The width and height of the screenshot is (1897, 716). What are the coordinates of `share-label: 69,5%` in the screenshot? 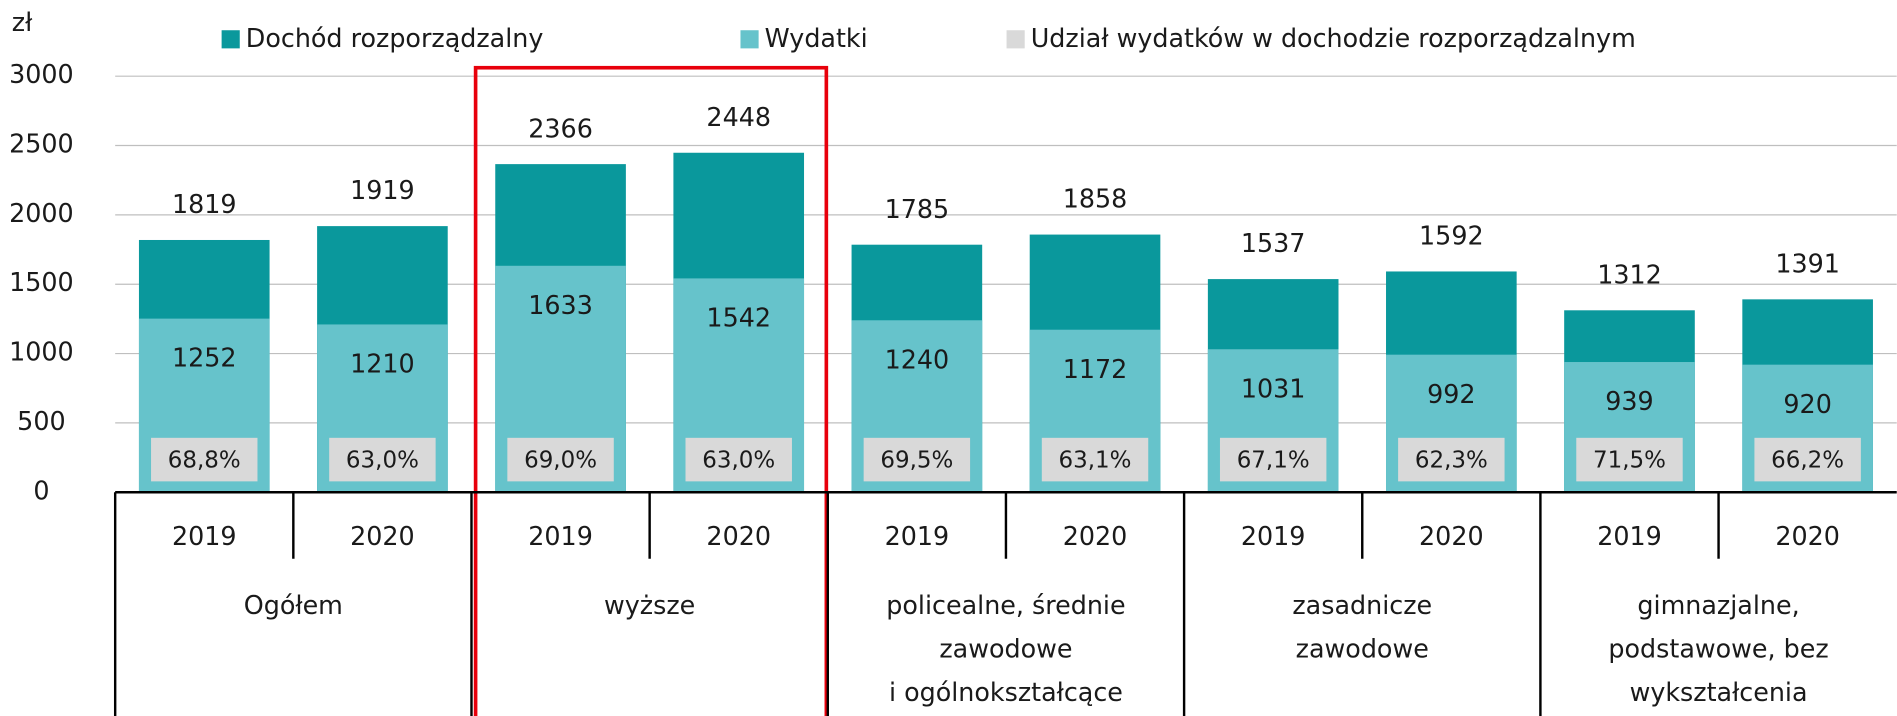 It's located at (916, 460).